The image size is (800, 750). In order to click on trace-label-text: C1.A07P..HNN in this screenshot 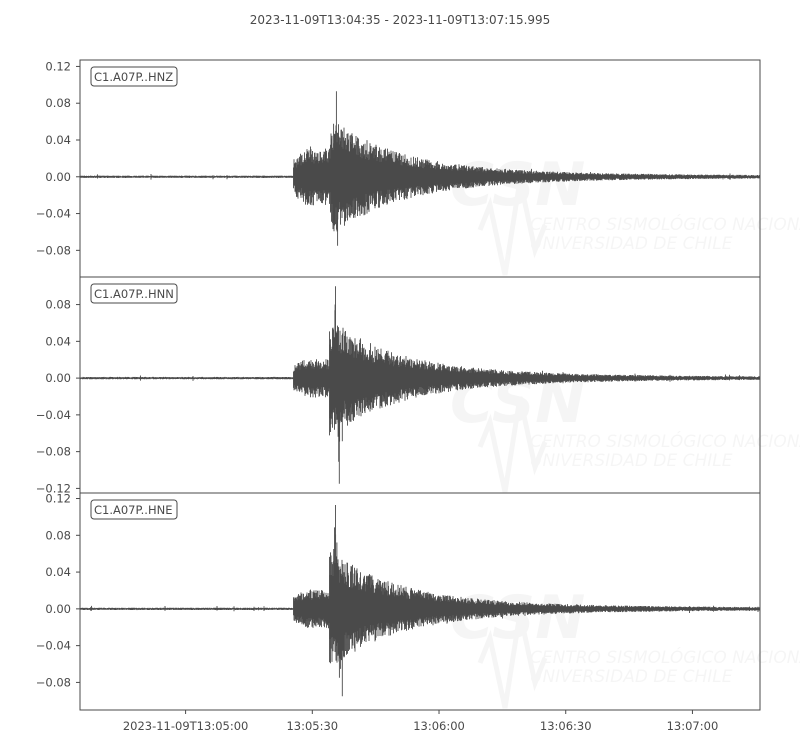, I will do `click(134, 294)`.